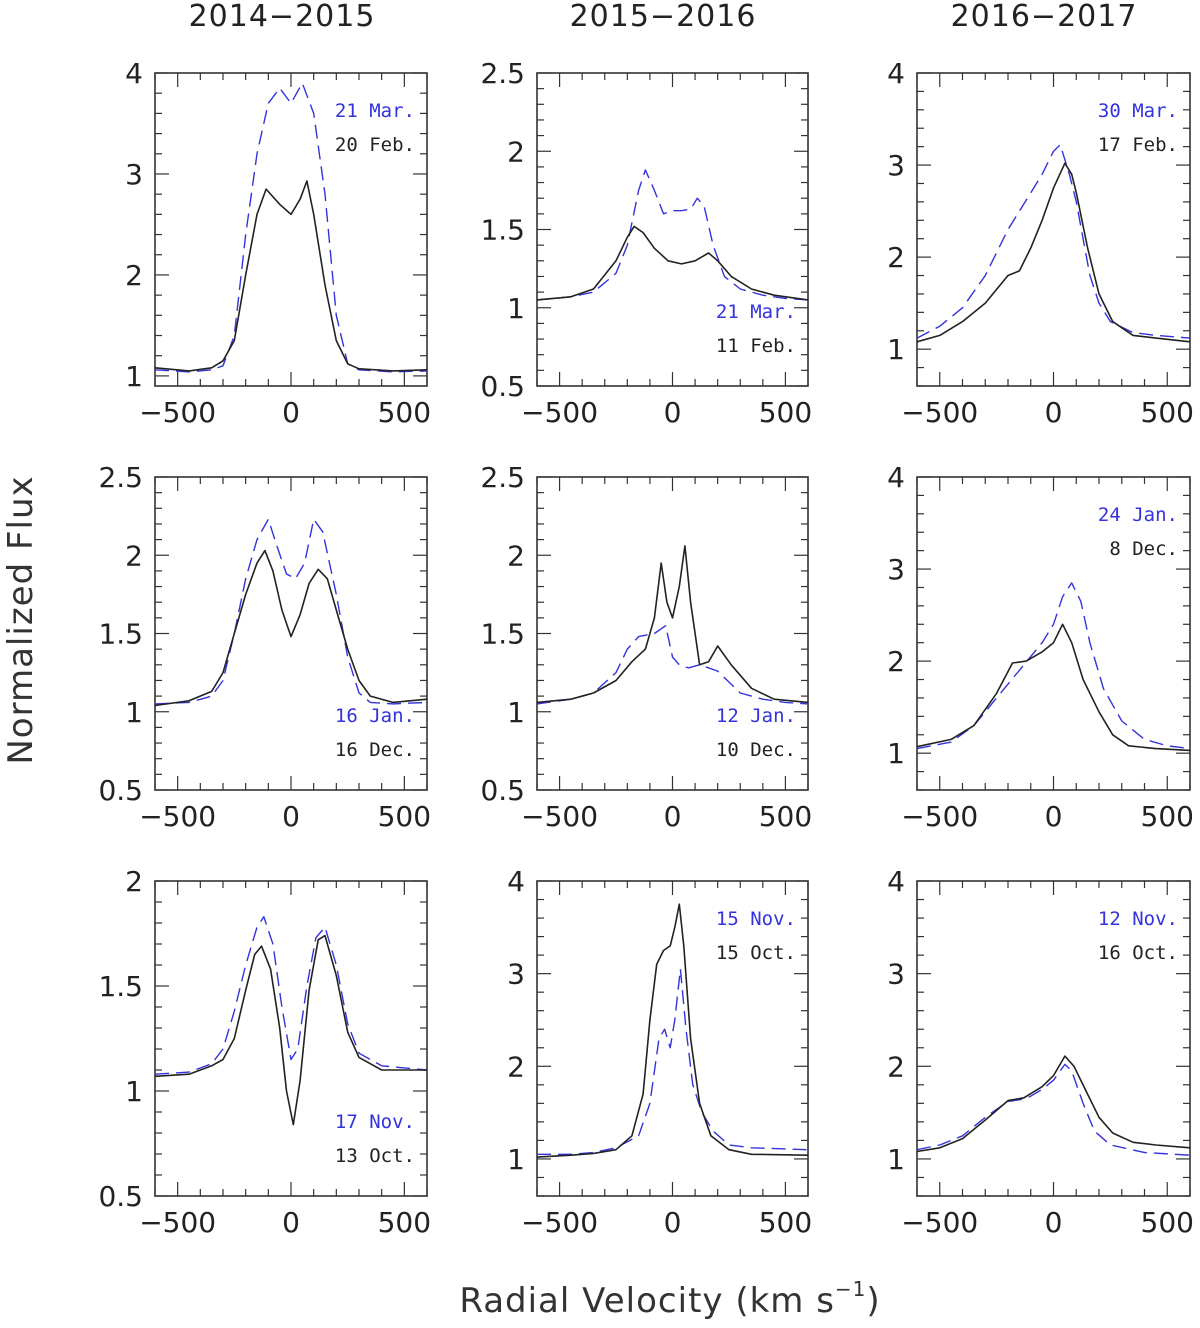 This screenshot has height=1328, width=1200. Describe the element at coordinates (375, 1156) in the screenshot. I see `legend-date-black: 13 Oct.` at that location.